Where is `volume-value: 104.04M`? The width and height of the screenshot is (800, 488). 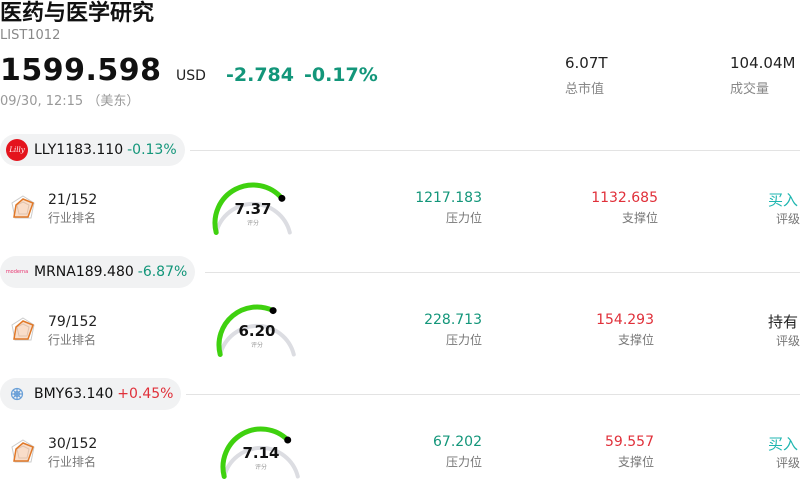 volume-value: 104.04M is located at coordinates (763, 63).